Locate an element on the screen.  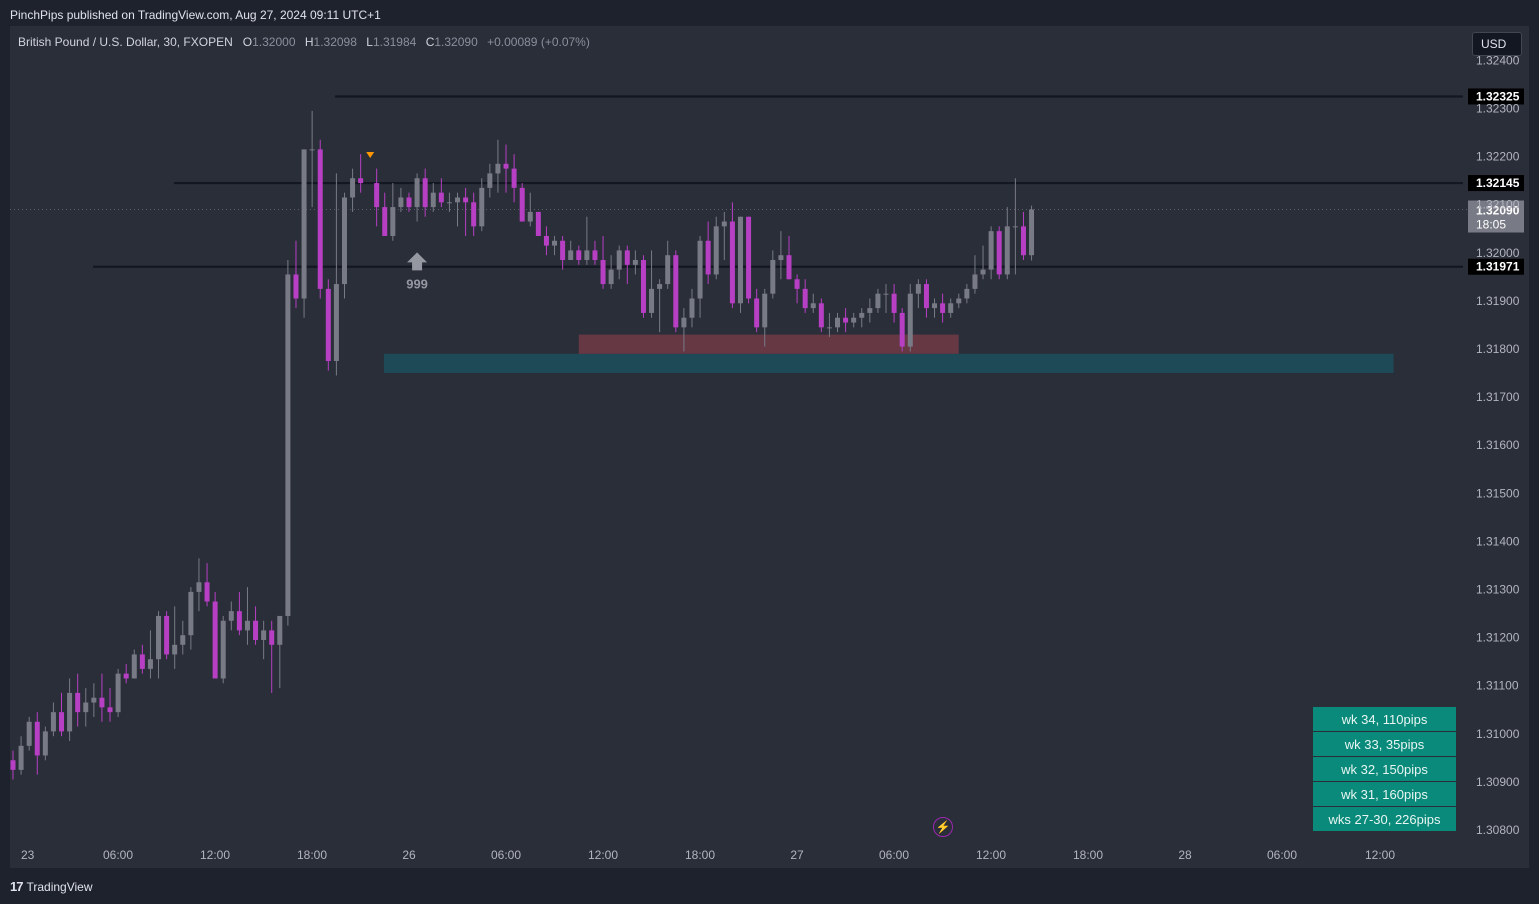
y-tick-label: 1.32100 is located at coordinates (1498, 205).